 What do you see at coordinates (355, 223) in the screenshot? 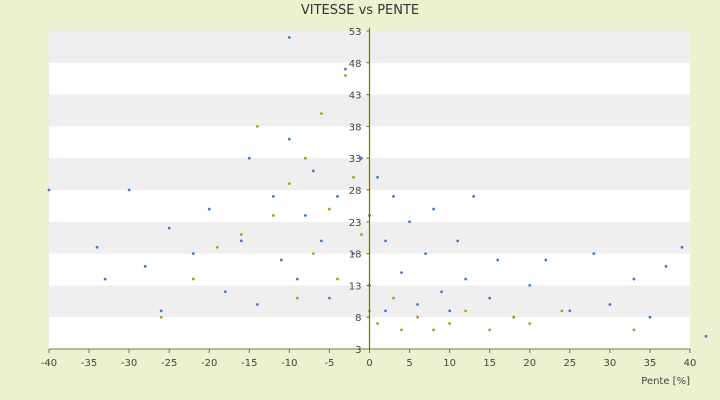
I see `y-tick-label: 23` at bounding box center [355, 223].